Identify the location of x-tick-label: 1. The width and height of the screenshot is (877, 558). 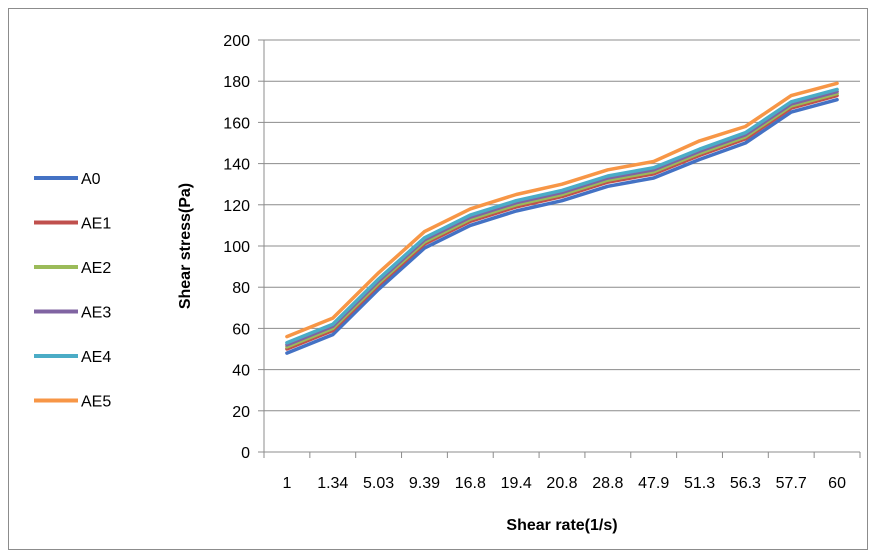
(286, 483).